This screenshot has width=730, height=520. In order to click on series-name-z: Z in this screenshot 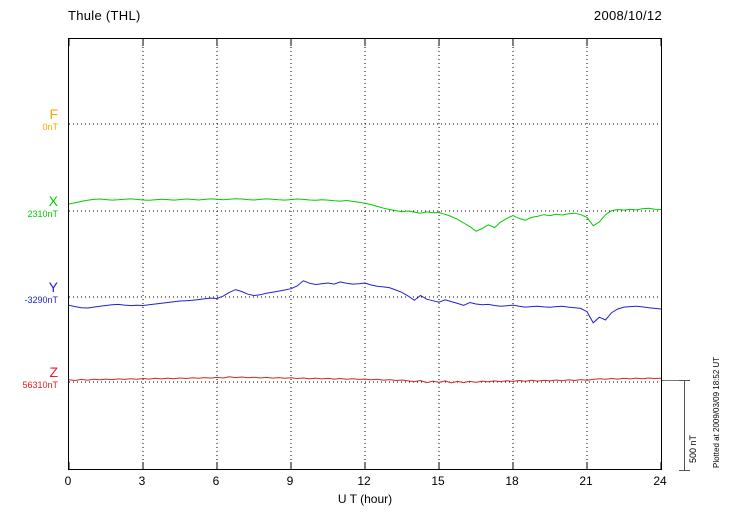, I will do `click(53, 372)`.